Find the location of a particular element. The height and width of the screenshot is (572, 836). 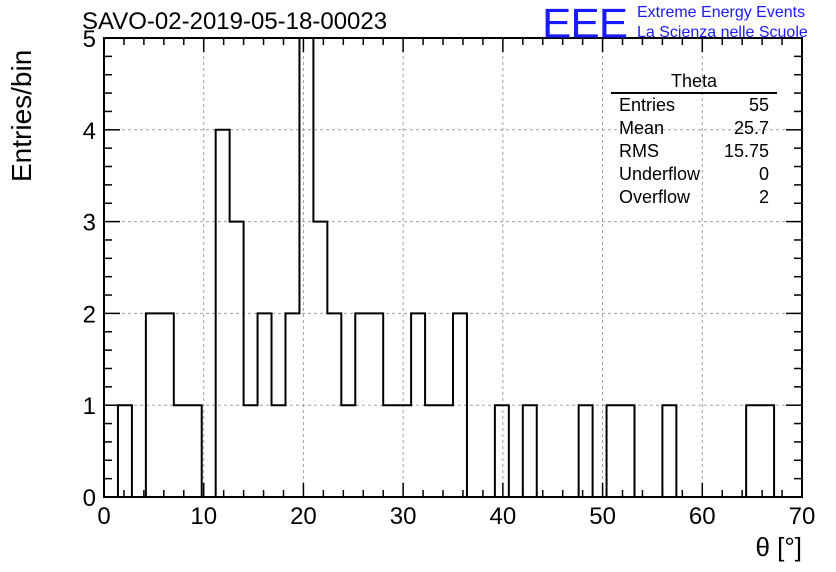

stats-row-mean: Mean 25.7 is located at coordinates (694, 128).